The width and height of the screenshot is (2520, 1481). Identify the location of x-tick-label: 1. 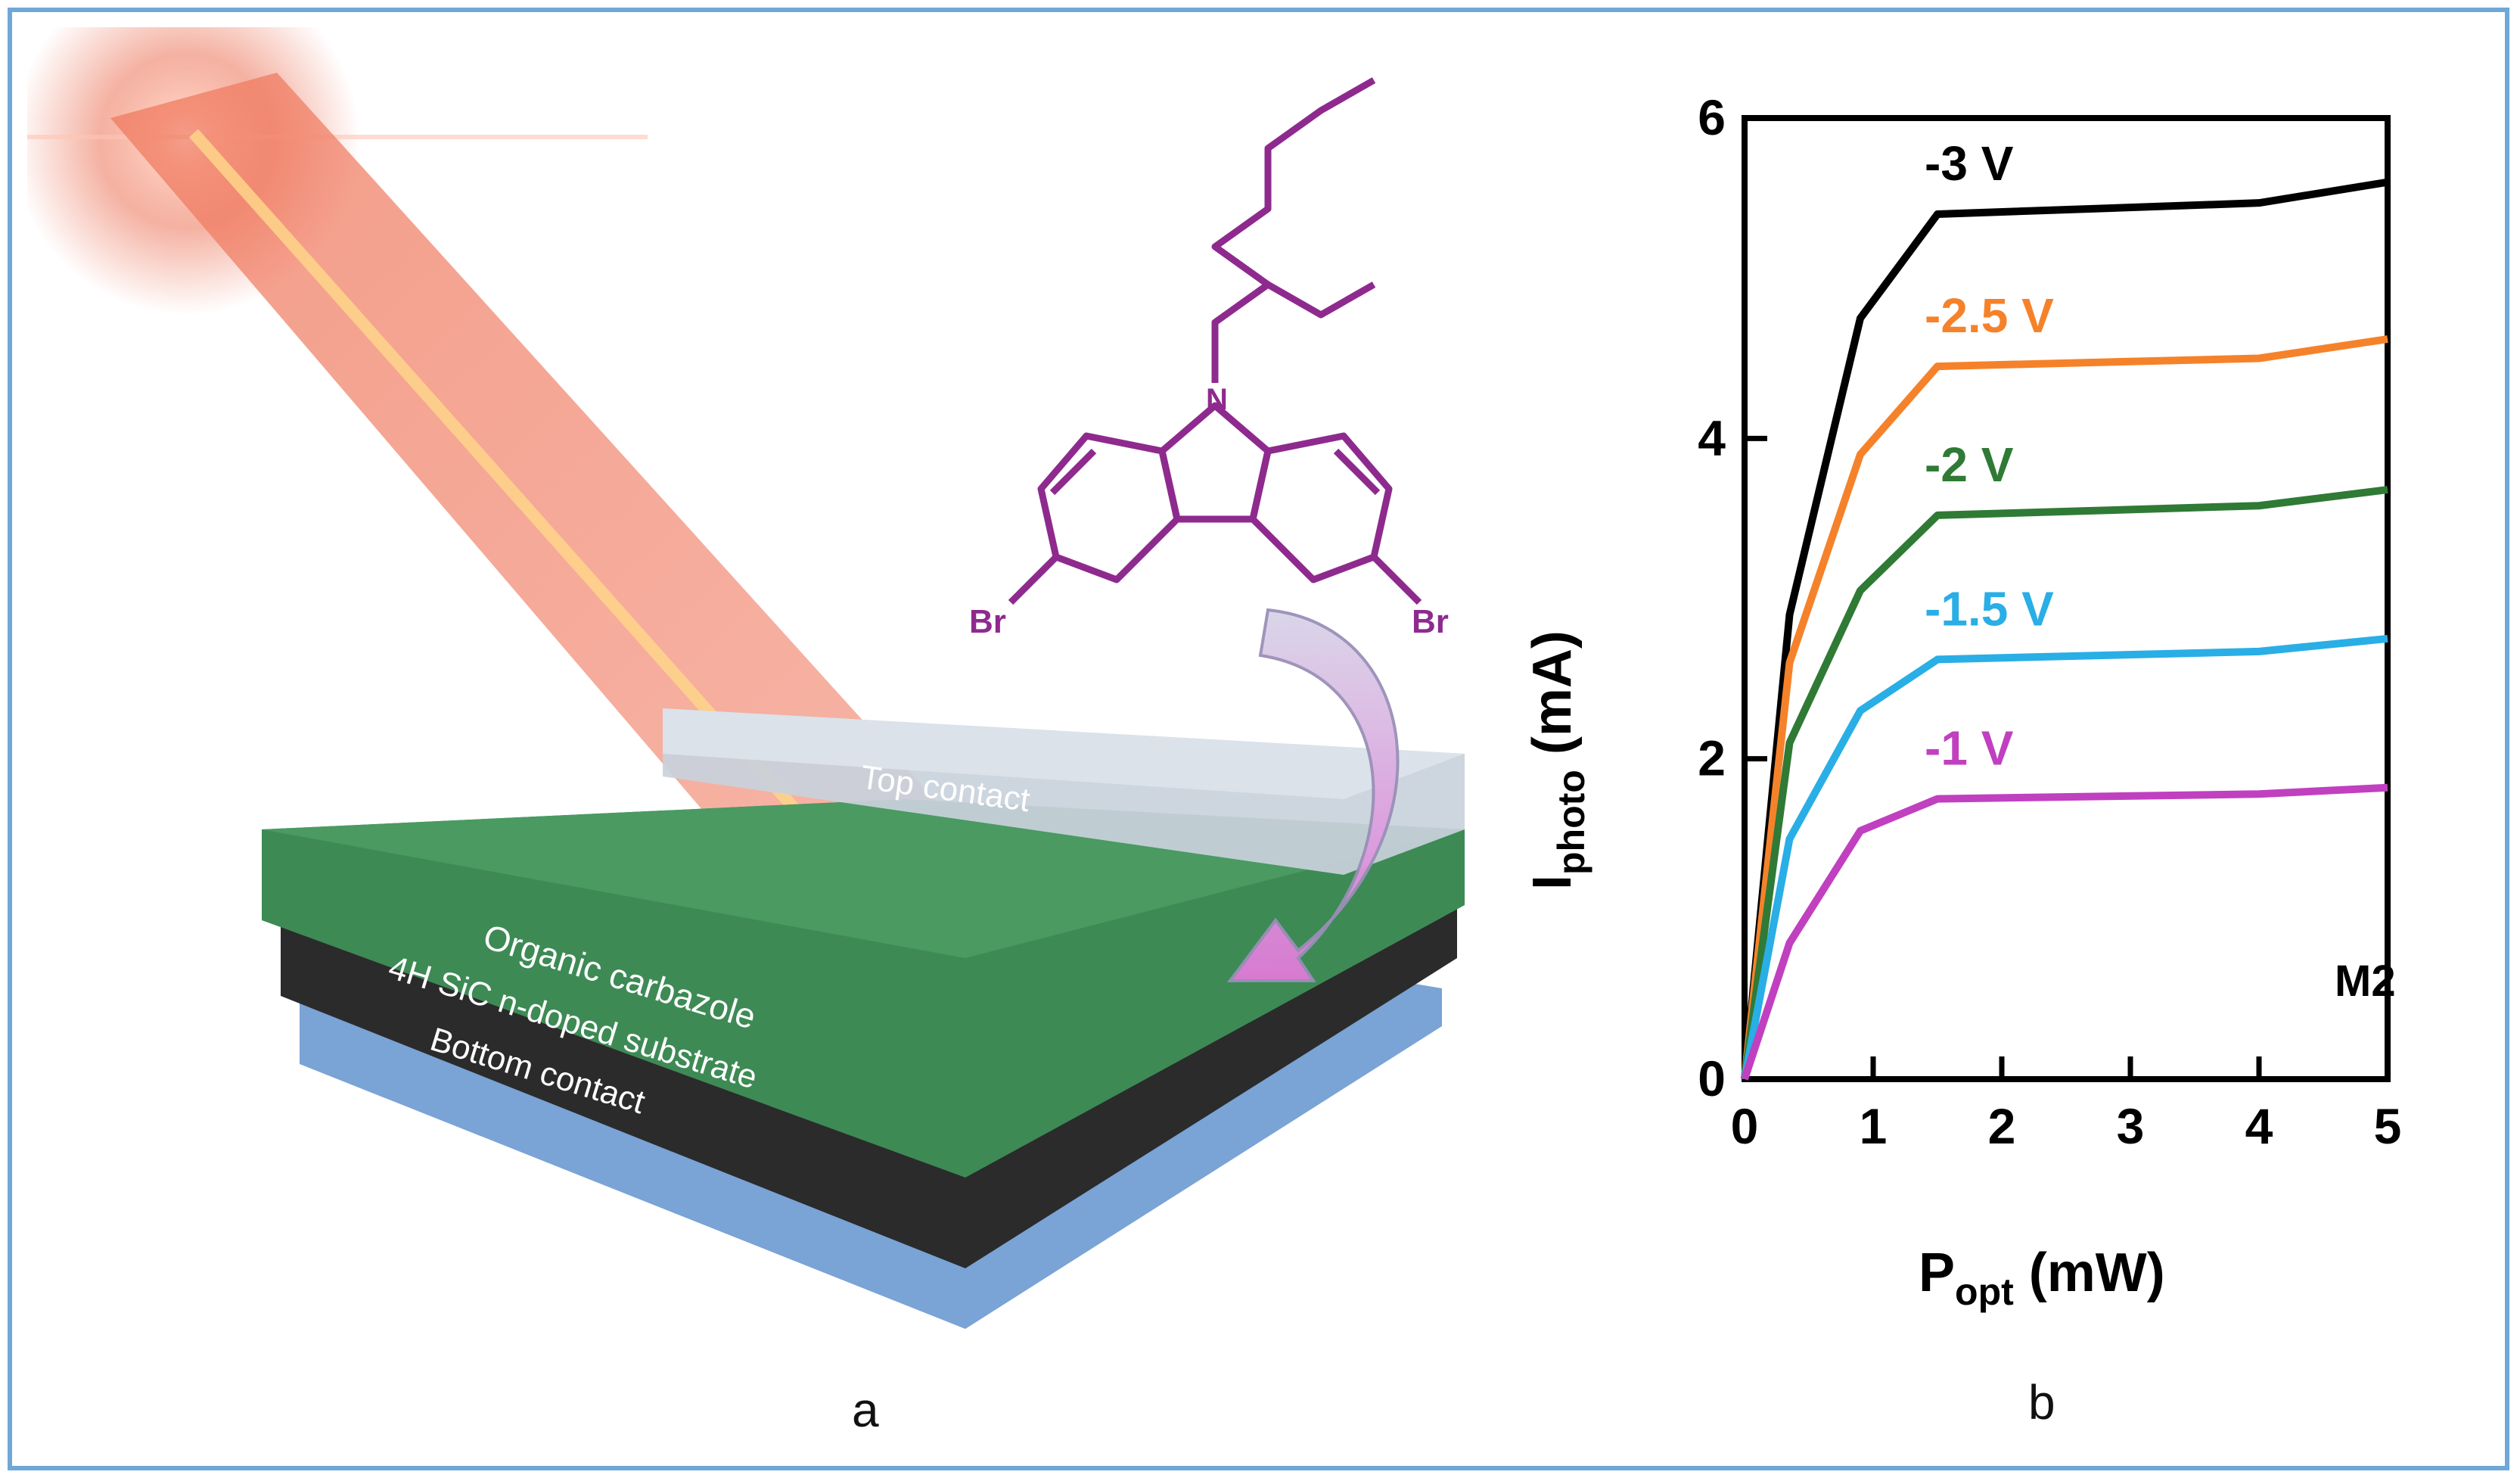
(1874, 1126).